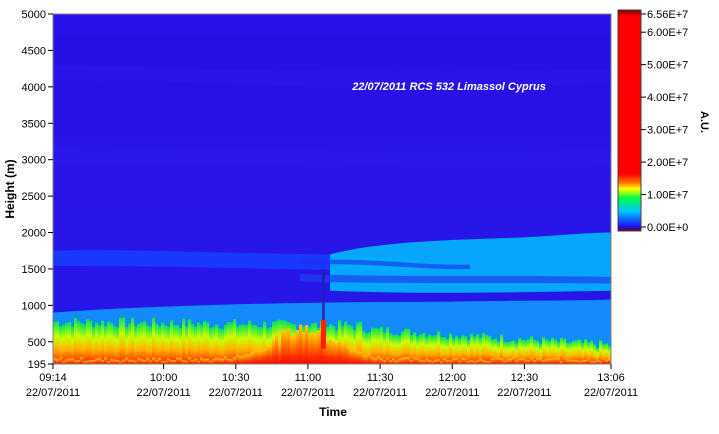 The width and height of the screenshot is (719, 434). Describe the element at coordinates (164, 378) in the screenshot. I see `x-tick-time-label: 10:00` at that location.